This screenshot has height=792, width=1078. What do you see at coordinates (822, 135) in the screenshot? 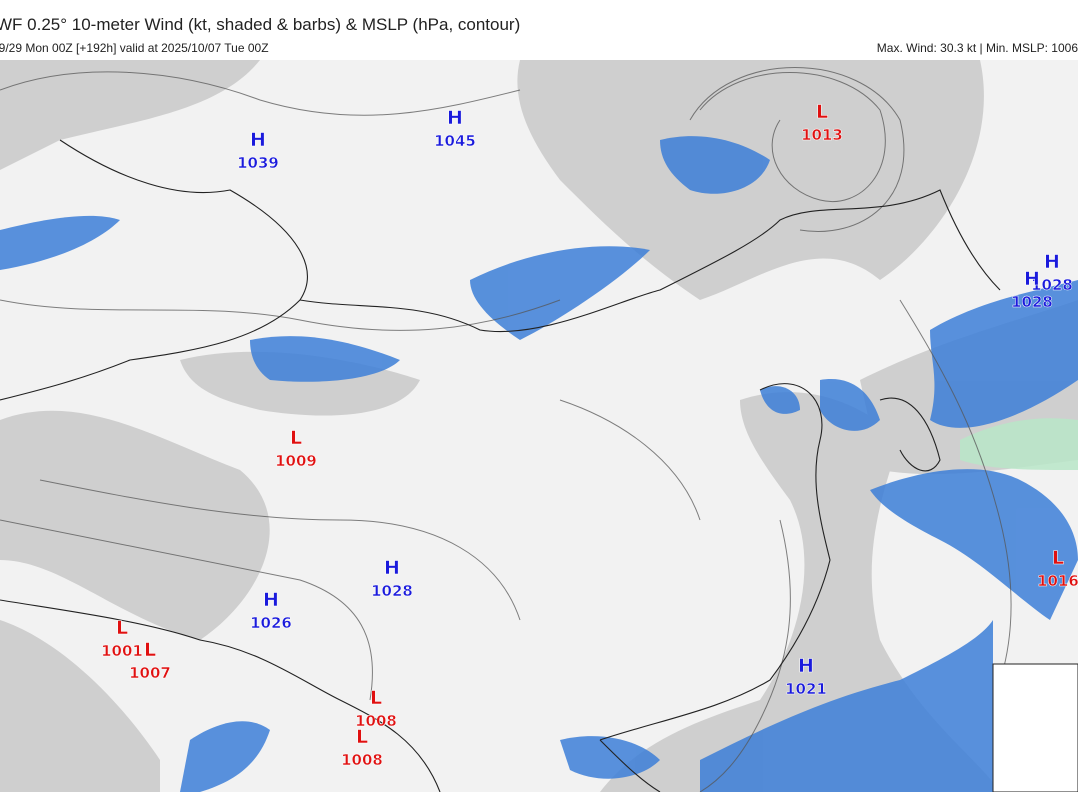
I see `center-pressure: 1013` at bounding box center [822, 135].